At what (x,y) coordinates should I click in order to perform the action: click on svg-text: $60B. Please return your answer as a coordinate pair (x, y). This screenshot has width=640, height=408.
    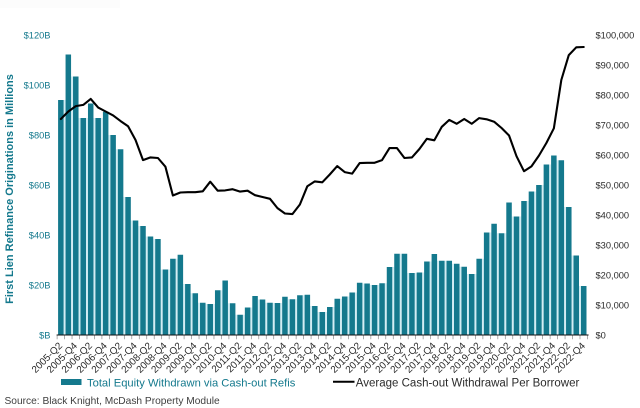
    Looking at the image, I should click on (40, 185).